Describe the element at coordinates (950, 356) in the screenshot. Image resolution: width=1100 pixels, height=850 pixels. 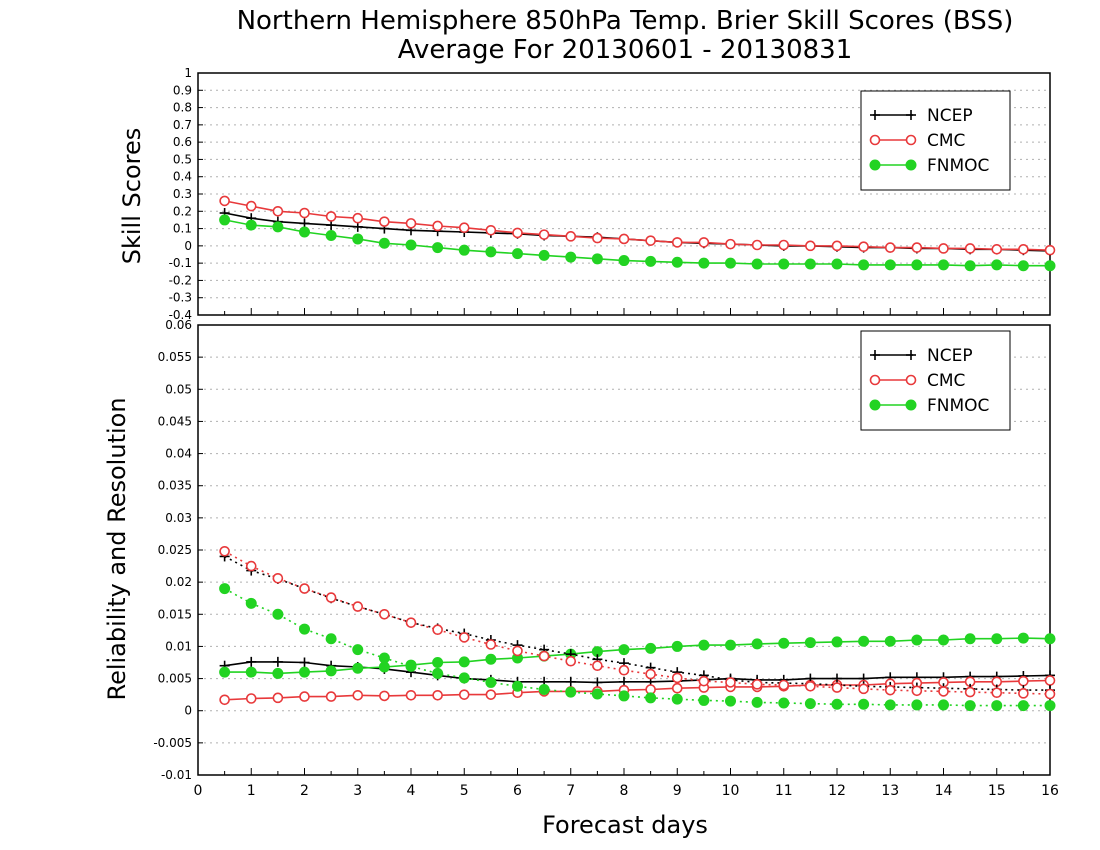
I see `bottom-legend-label-ncep: NCEP` at that location.